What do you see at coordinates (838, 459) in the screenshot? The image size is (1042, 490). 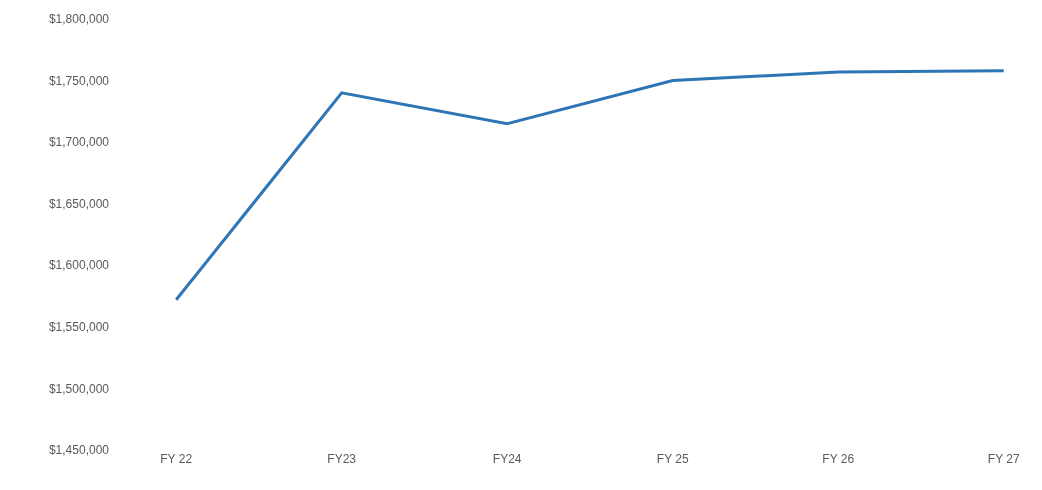 I see `x-tick-label: FY 26` at bounding box center [838, 459].